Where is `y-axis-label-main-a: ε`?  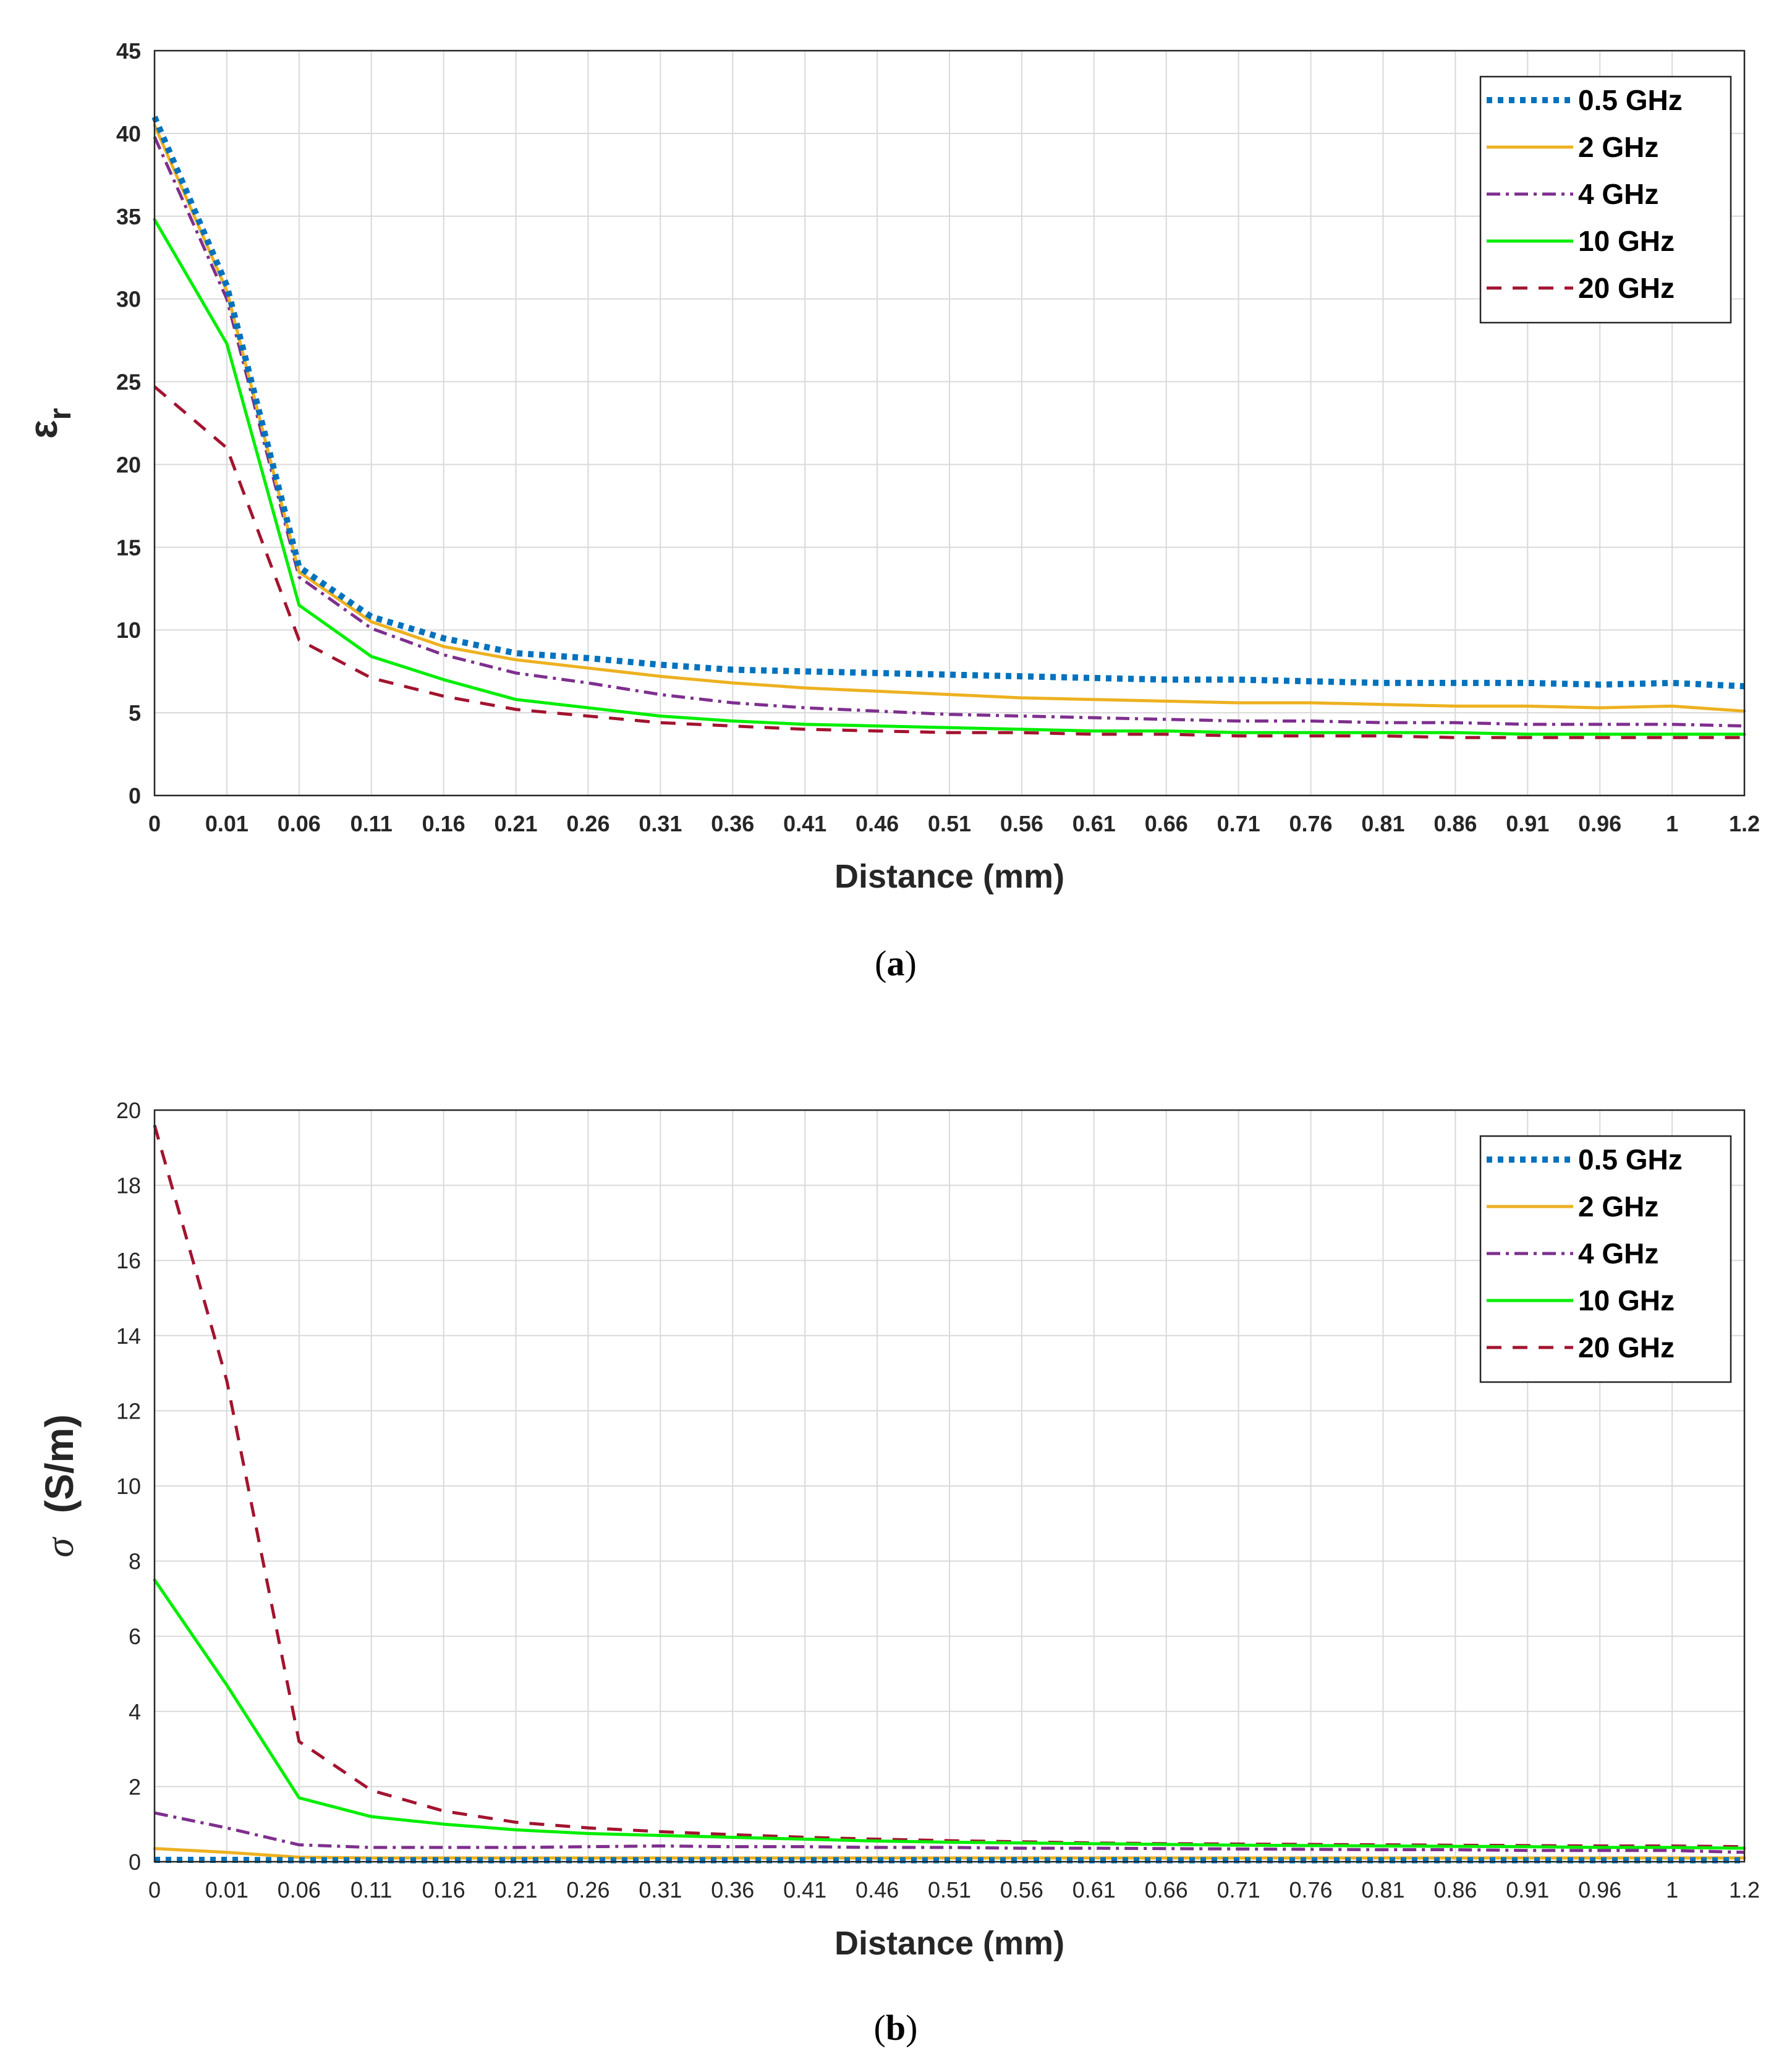 y-axis-label-main-a: ε is located at coordinates (43, 429).